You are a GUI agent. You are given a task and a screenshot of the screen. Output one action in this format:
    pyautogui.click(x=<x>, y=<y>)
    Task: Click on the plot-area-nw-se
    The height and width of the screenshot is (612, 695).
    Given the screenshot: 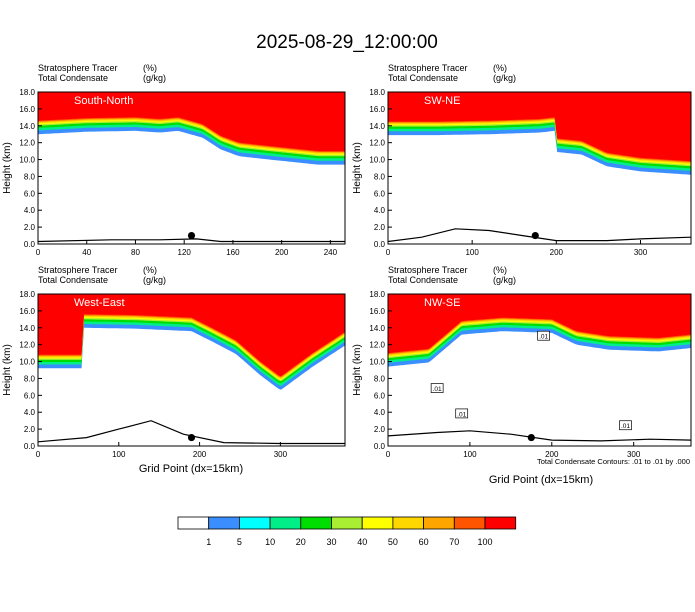 What is the action you would take?
    pyautogui.click(x=539, y=370)
    